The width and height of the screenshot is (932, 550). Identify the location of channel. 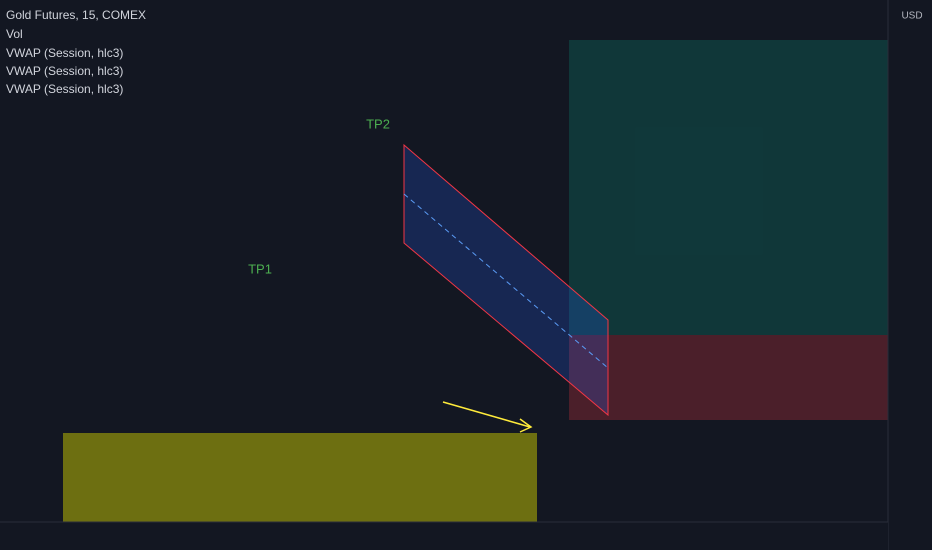
(506, 280).